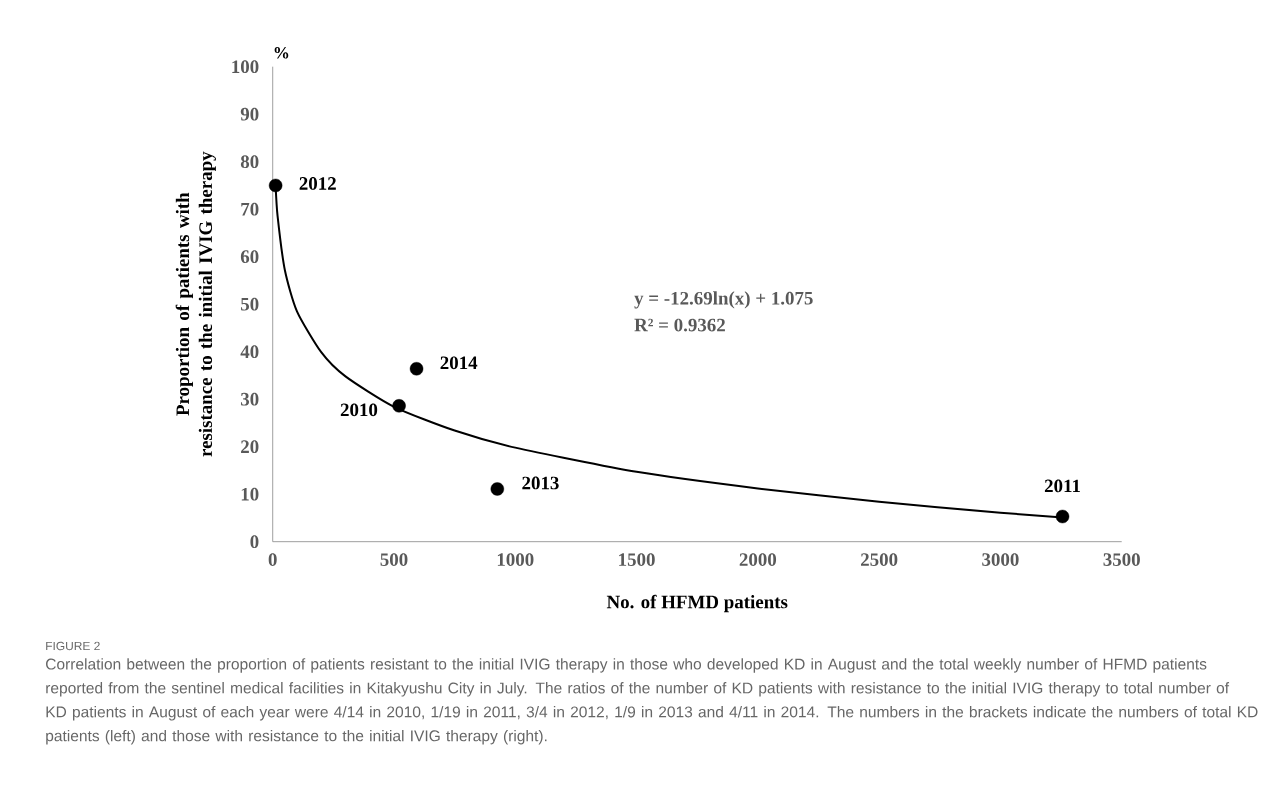  What do you see at coordinates (652, 701) in the screenshot?
I see `text: Correlation between the proportion of patients resistant to the initial IVIG therapy in those who developed KD in August and the total weekly number of HFMD patients reported from the sentinel medical facilities in Kitakyushu City in July. The ratios of the number of KD patients with resistance to the initial IVIG therapy to total number of KD patients in August of each year were 4/14 in 2010, 1/19 in 2011, 3/4 in 2012, 1/9 in 2013 and 4/11 in 2014. The numbers in the brackets indicate the numbers of total KD patients (left) and those with resistance to the initial IVIG therapy (right).` at bounding box center [652, 701].